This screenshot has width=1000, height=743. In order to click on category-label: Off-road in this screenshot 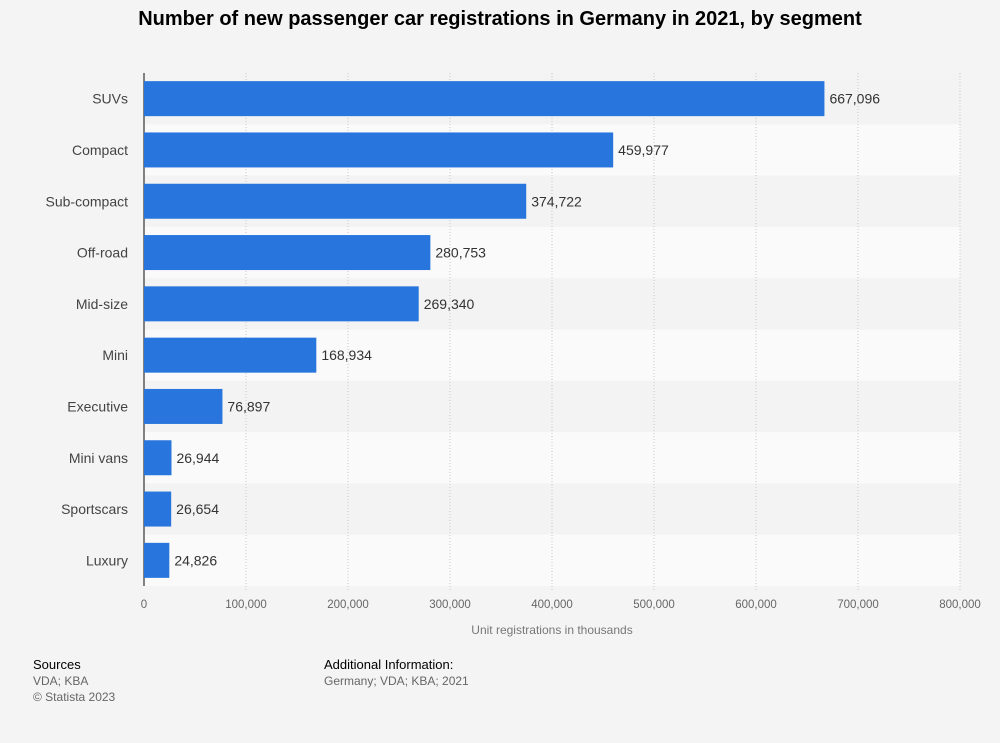, I will do `click(102, 253)`.